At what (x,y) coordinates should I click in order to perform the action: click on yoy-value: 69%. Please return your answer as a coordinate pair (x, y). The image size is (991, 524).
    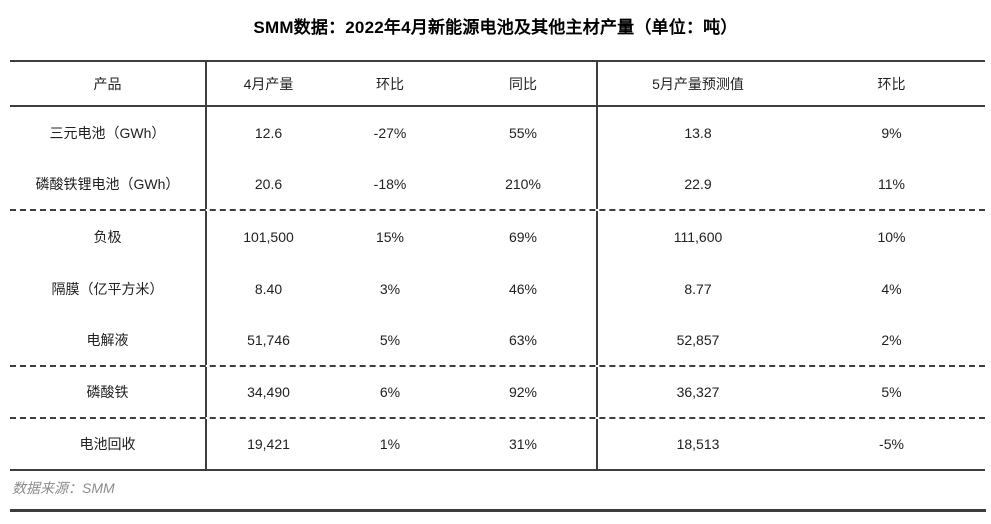
    Looking at the image, I should click on (524, 237).